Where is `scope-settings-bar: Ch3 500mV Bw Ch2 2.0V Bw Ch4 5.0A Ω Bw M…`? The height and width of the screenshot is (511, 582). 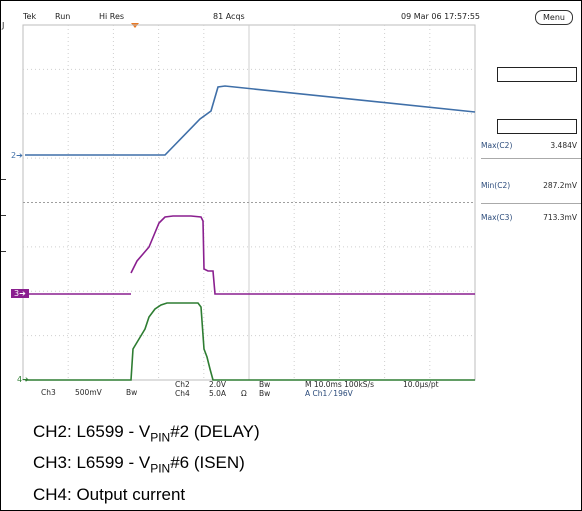
scope-settings-bar: Ch3 500mV Bw Ch2 2.0V Bw Ch4 5.0A Ω Bw M… is located at coordinates (298, 389).